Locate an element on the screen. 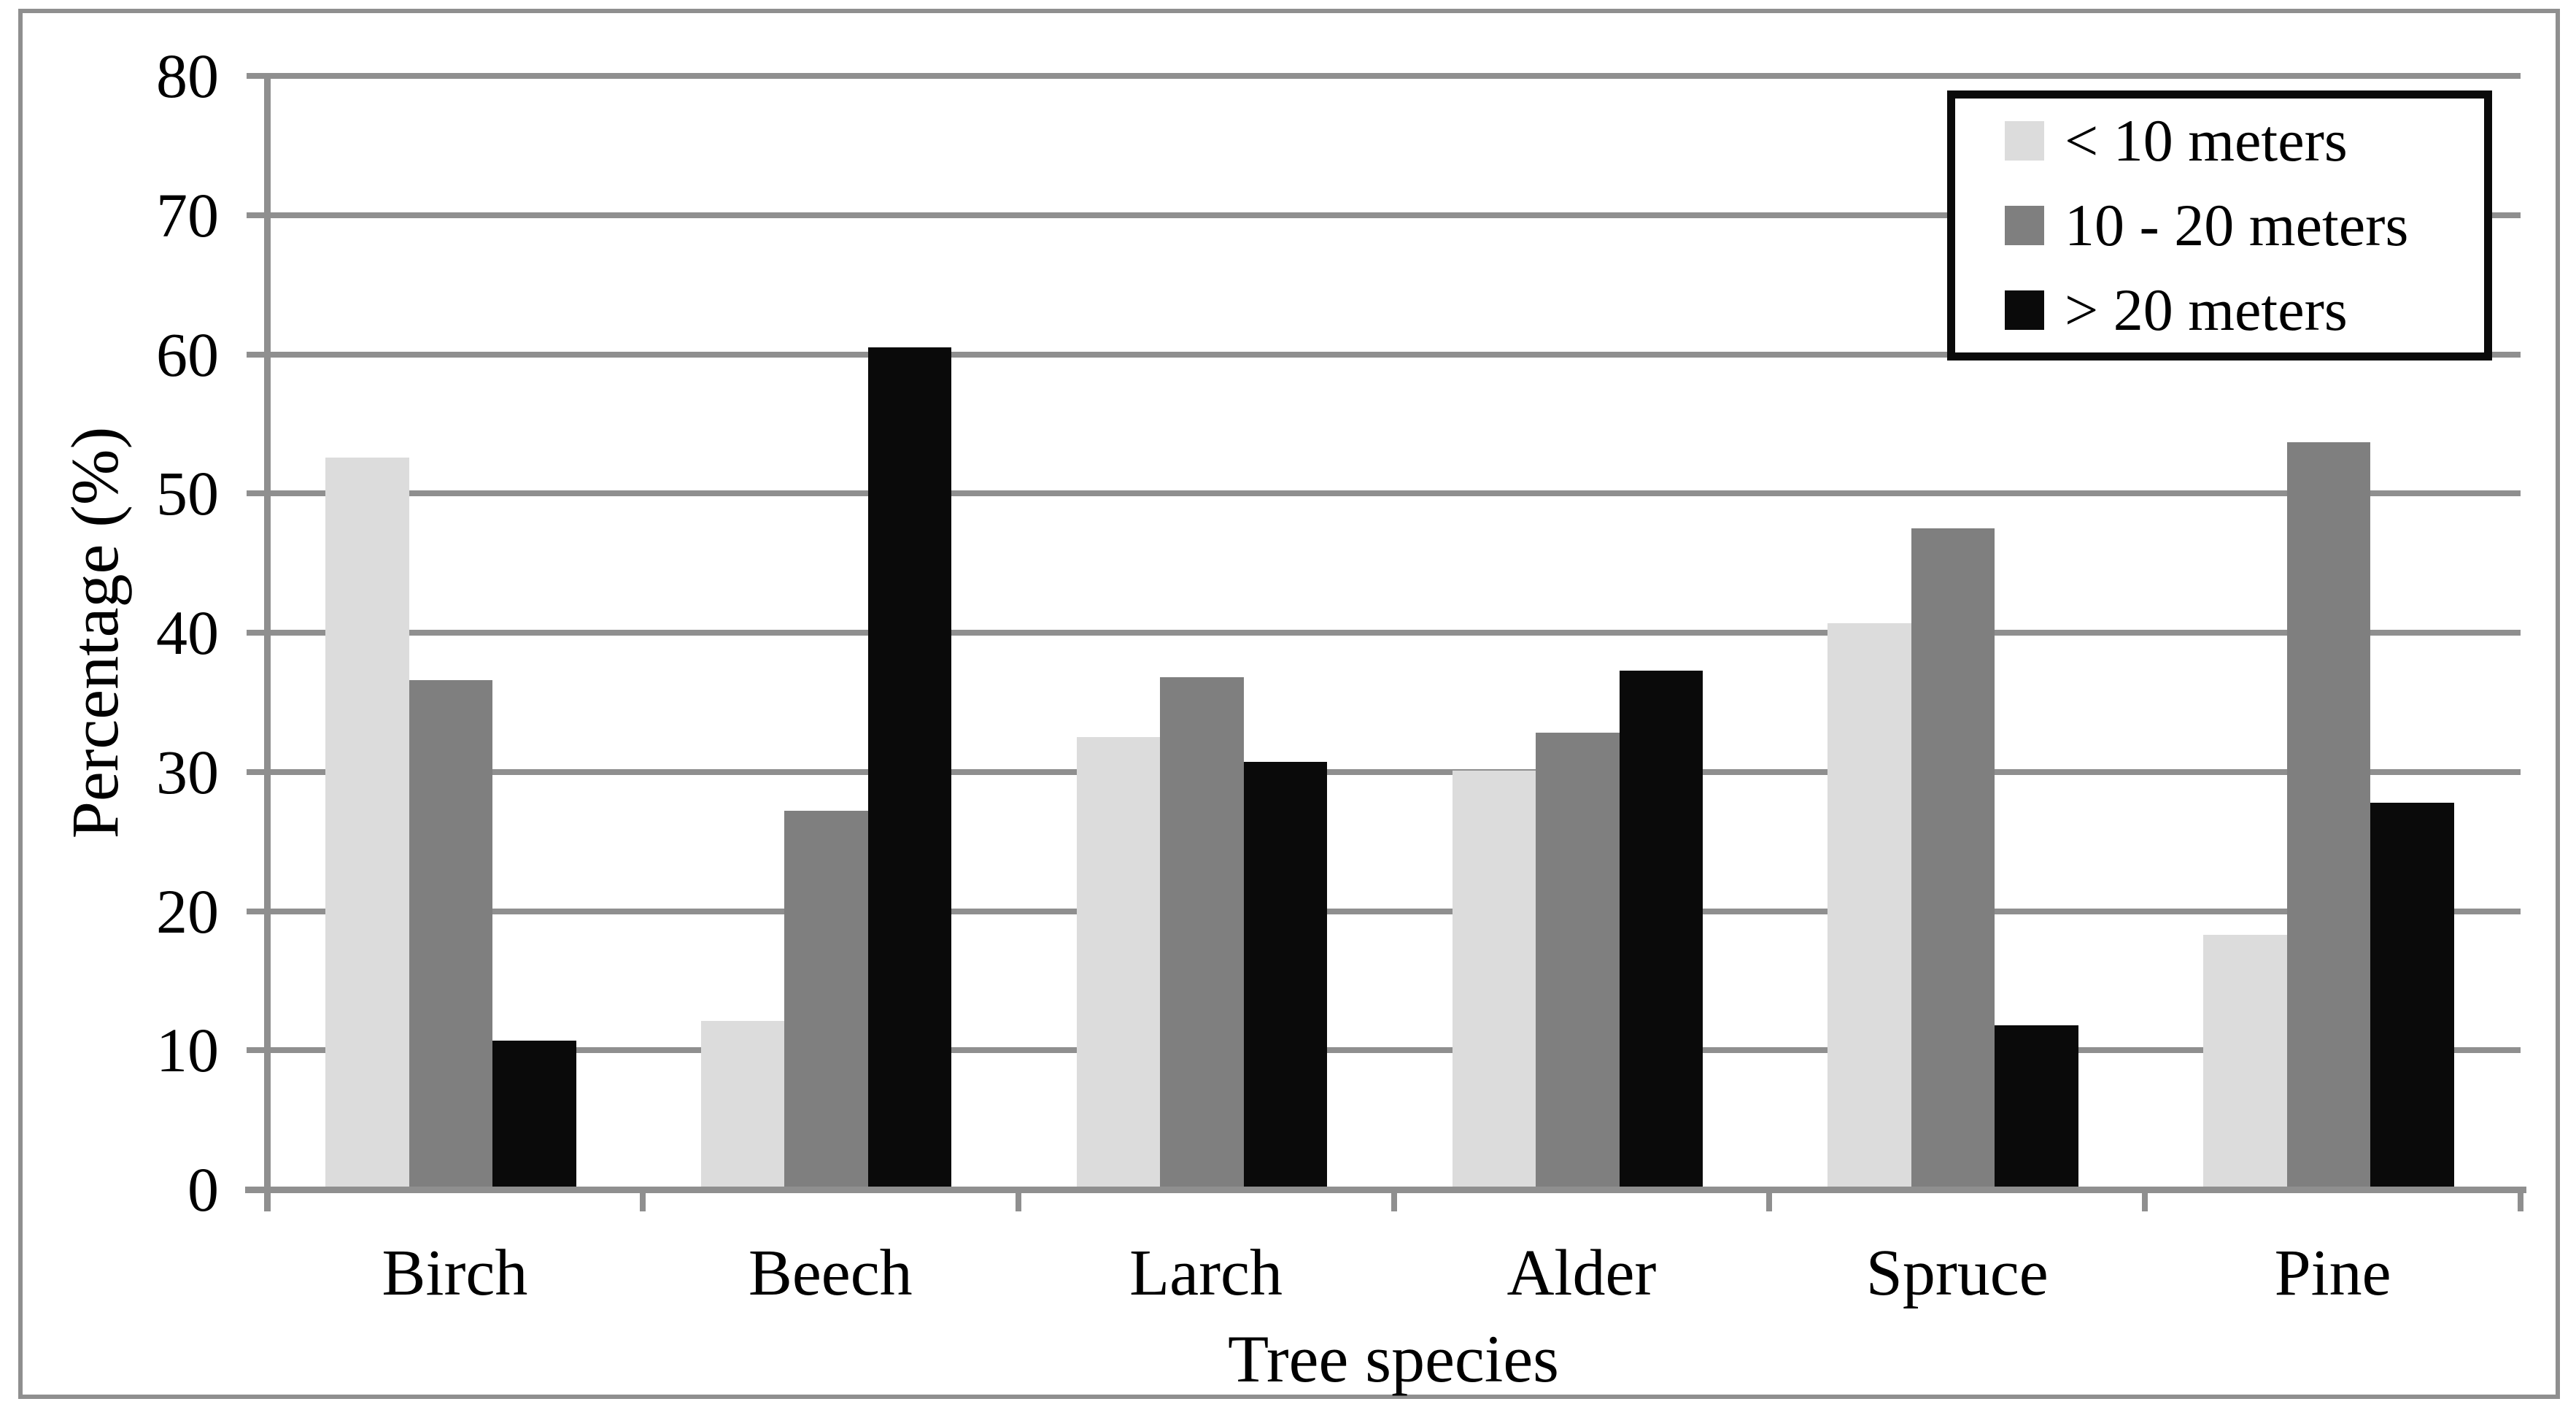 Image resolution: width=2576 pixels, height=1415 pixels. y-axis-line is located at coordinates (267, 642).